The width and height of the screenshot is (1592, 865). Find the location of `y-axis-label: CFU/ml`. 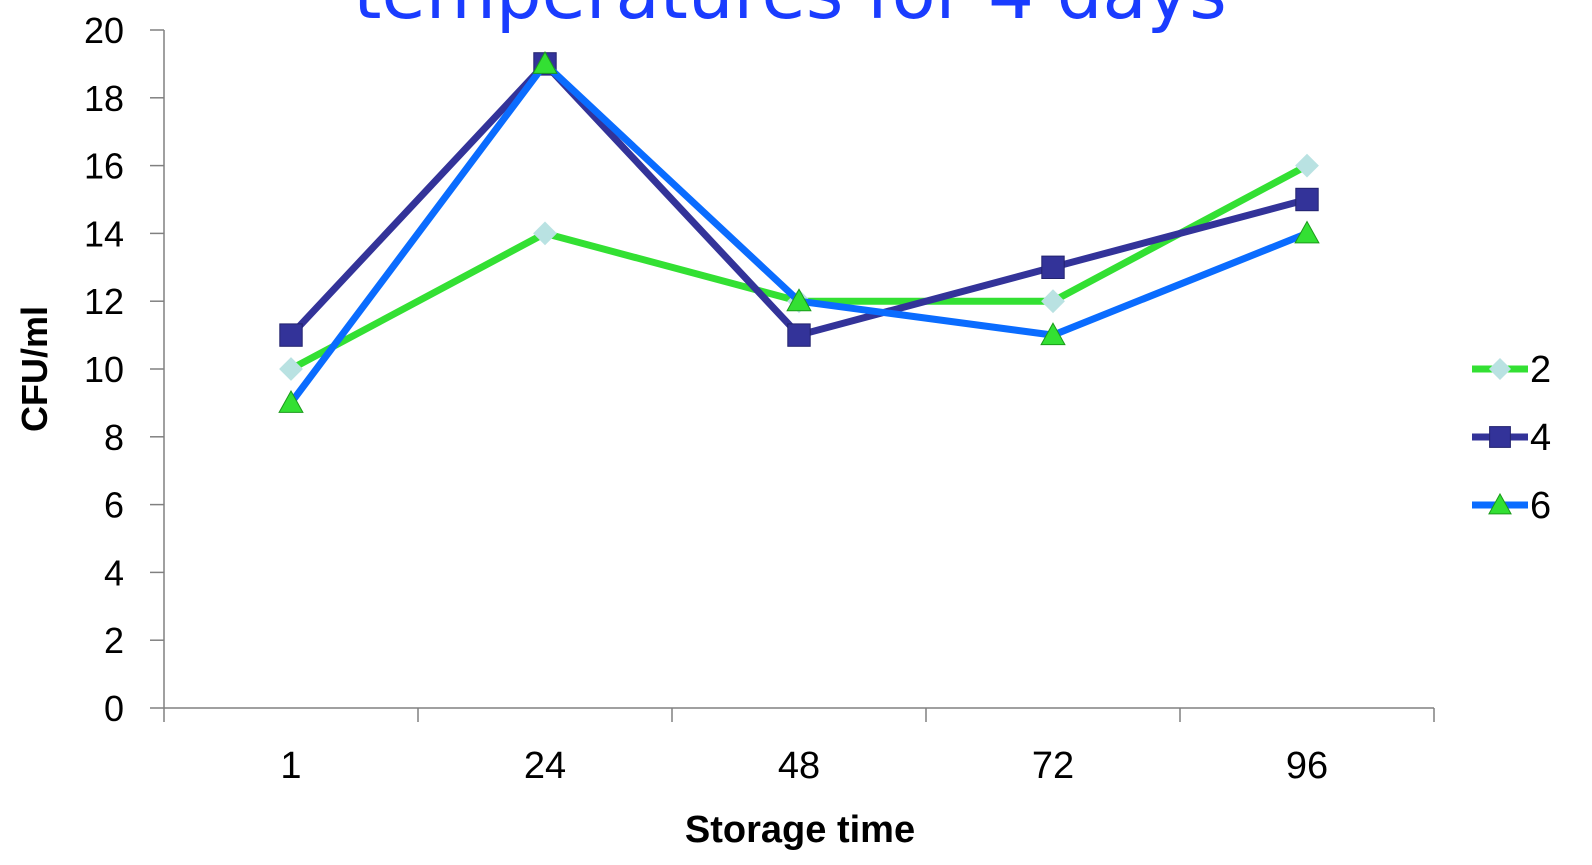

y-axis-label: CFU/ml is located at coordinates (34, 369).